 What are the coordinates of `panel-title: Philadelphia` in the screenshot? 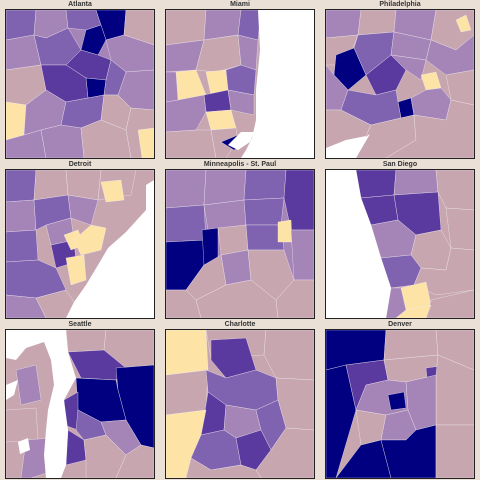 It's located at (400, 4).